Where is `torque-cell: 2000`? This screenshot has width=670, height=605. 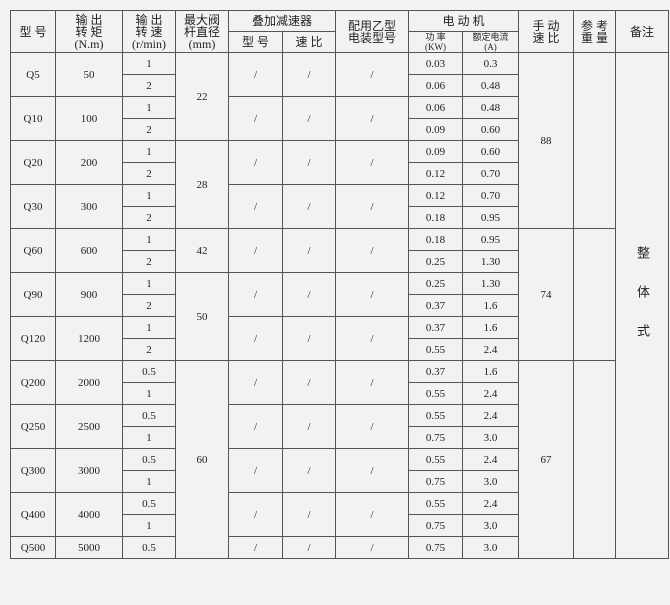
torque-cell: 2000 is located at coordinates (89, 382).